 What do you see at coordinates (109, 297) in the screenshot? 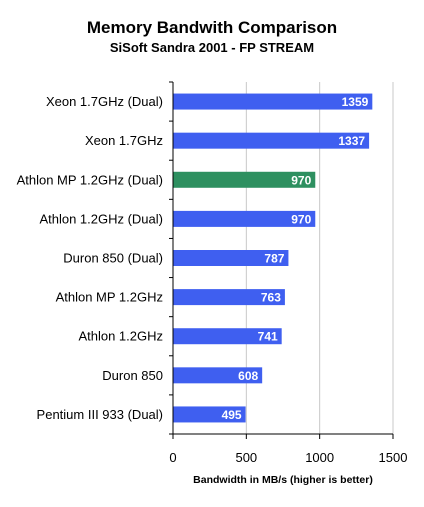
I see `category-label: Athlon MP 1.2GHz` at bounding box center [109, 297].